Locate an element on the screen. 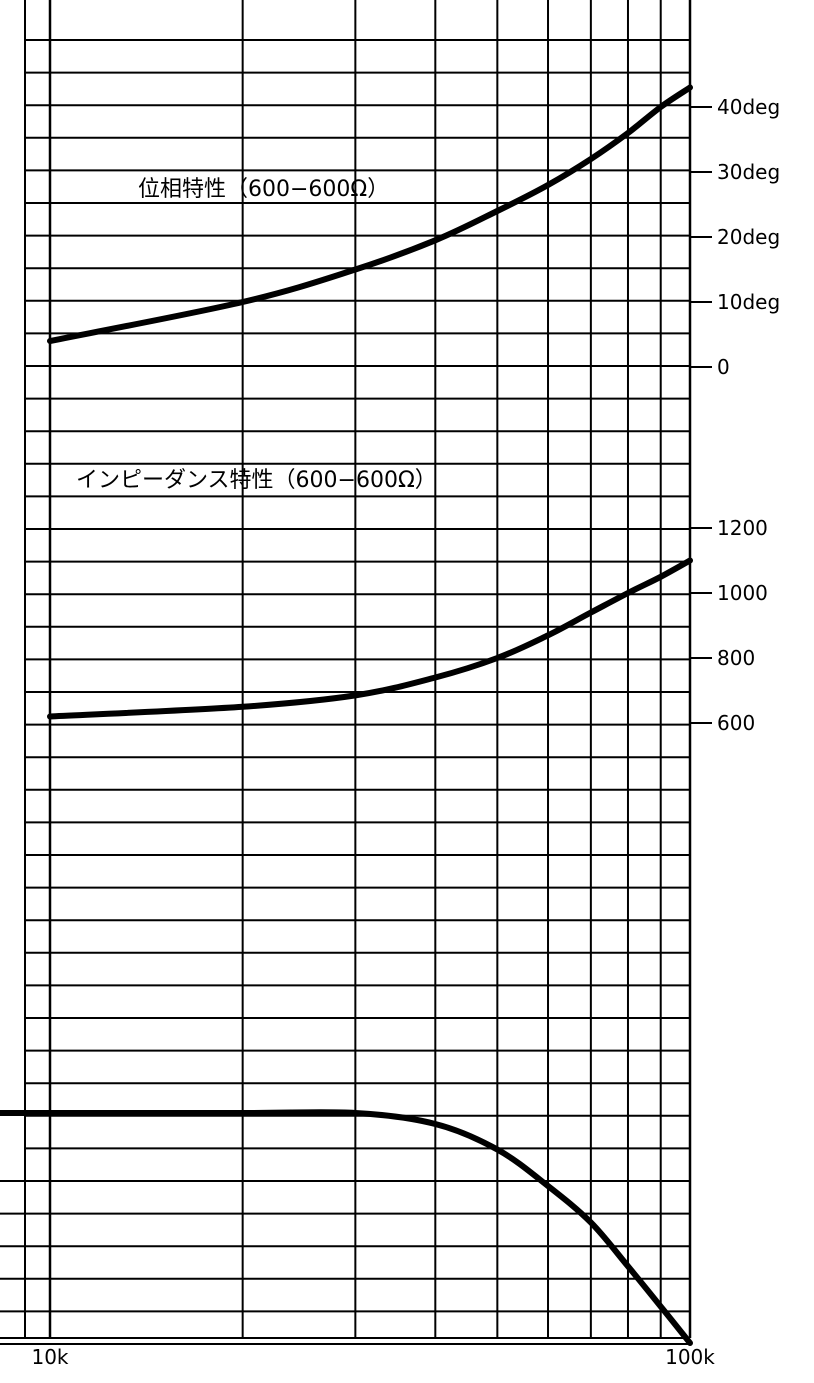 The image size is (814, 1383). y-tick-label-phase: 30deg is located at coordinates (748, 172).